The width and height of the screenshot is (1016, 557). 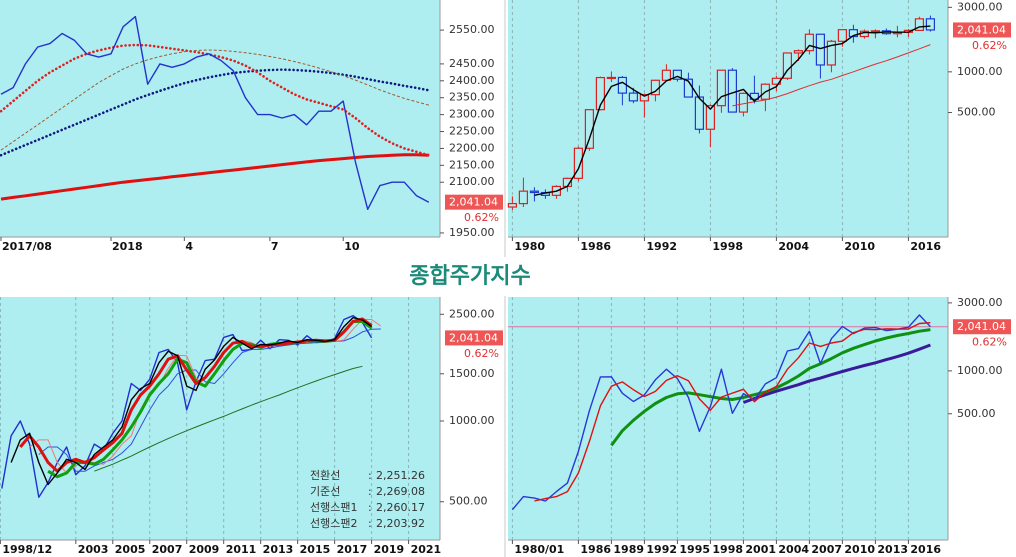 I want to click on x-tick-label: 1995, so click(x=694, y=549).